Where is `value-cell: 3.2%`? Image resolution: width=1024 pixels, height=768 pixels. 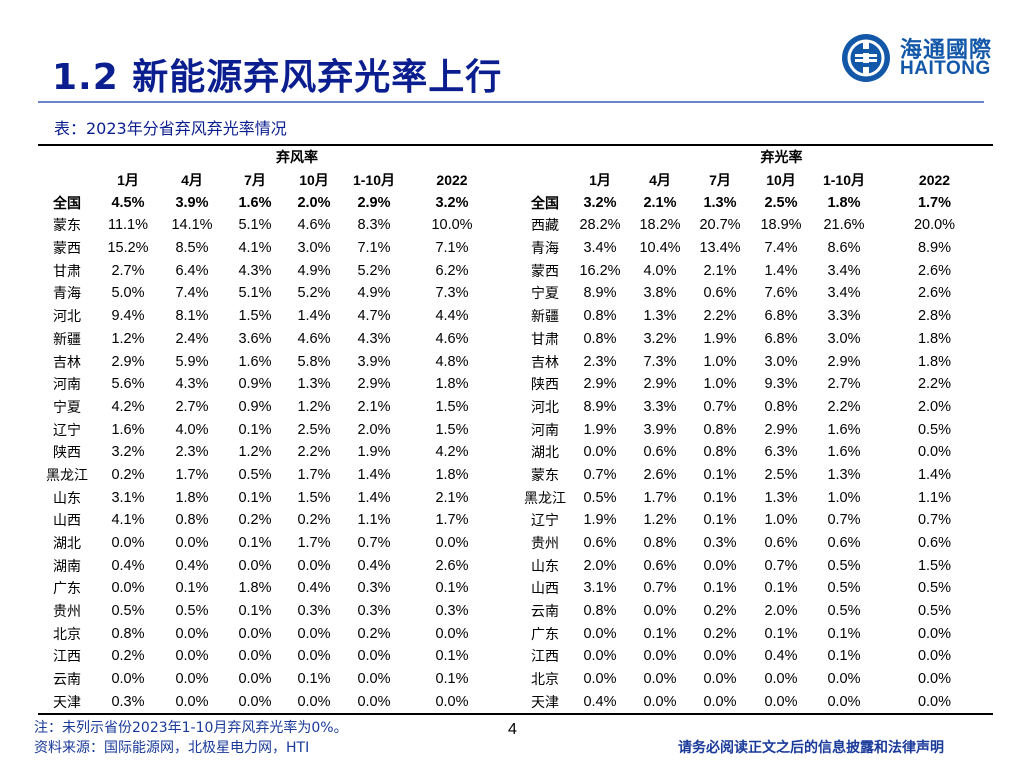
value-cell: 3.2% is located at coordinates (128, 452).